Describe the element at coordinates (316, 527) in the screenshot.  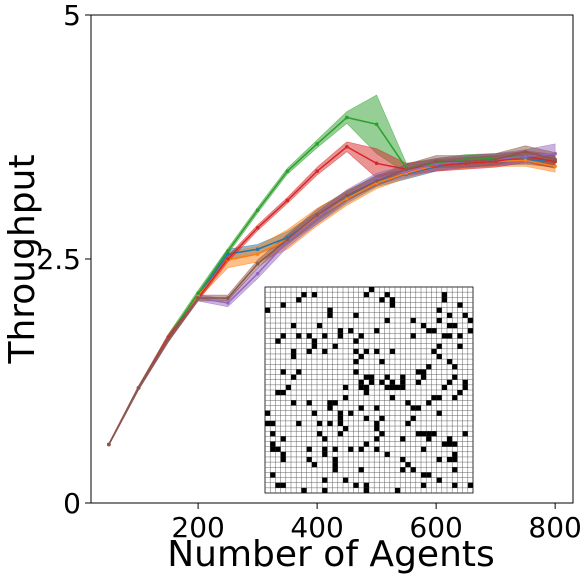
I see `x-tick-label: 400` at that location.